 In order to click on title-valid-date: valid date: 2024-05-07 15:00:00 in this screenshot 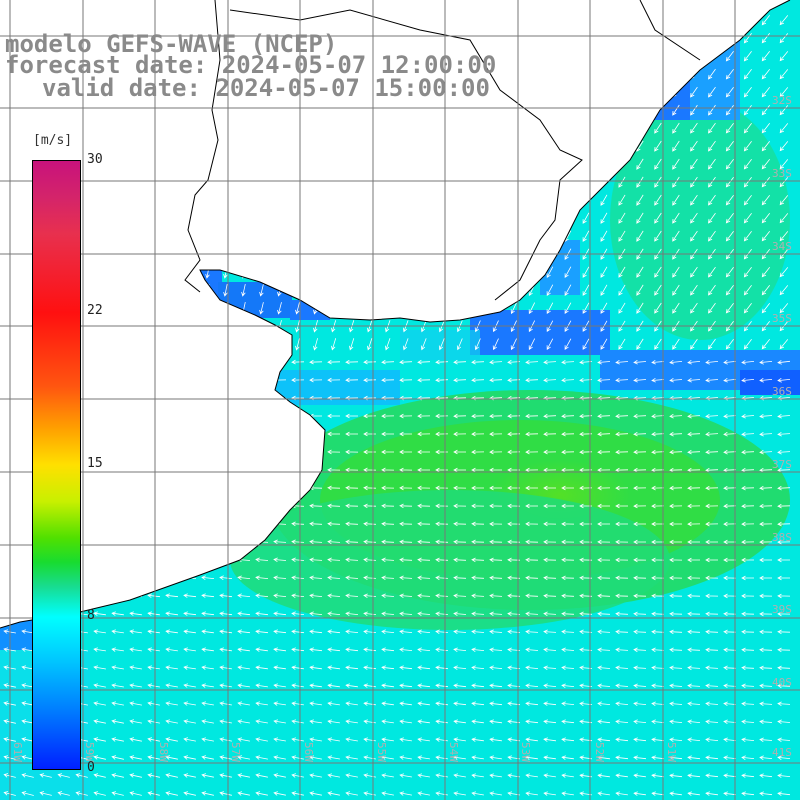, I will do `click(266, 88)`.